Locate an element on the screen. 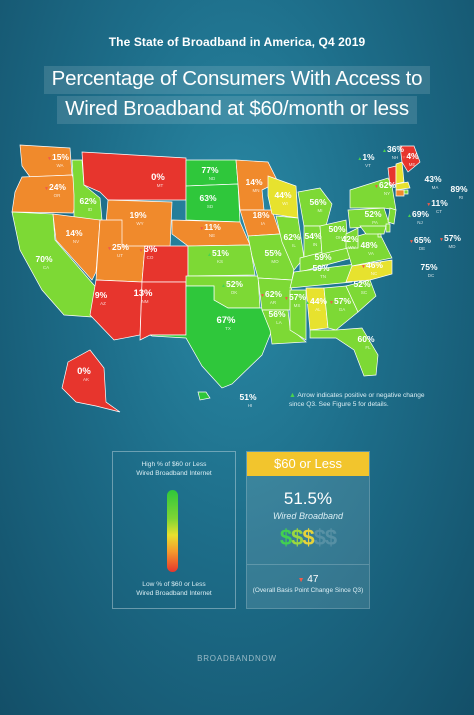  state-abbr-ut: UT is located at coordinates (120, 255).